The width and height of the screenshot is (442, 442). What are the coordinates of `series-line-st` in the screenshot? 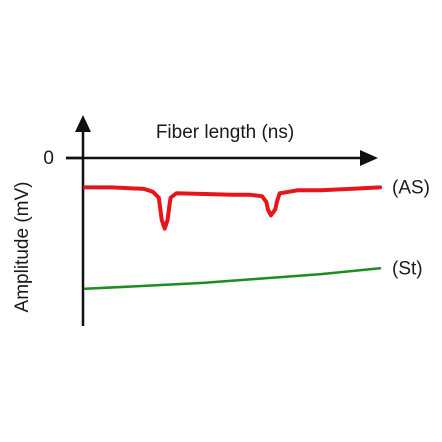 It's located at (232, 279).